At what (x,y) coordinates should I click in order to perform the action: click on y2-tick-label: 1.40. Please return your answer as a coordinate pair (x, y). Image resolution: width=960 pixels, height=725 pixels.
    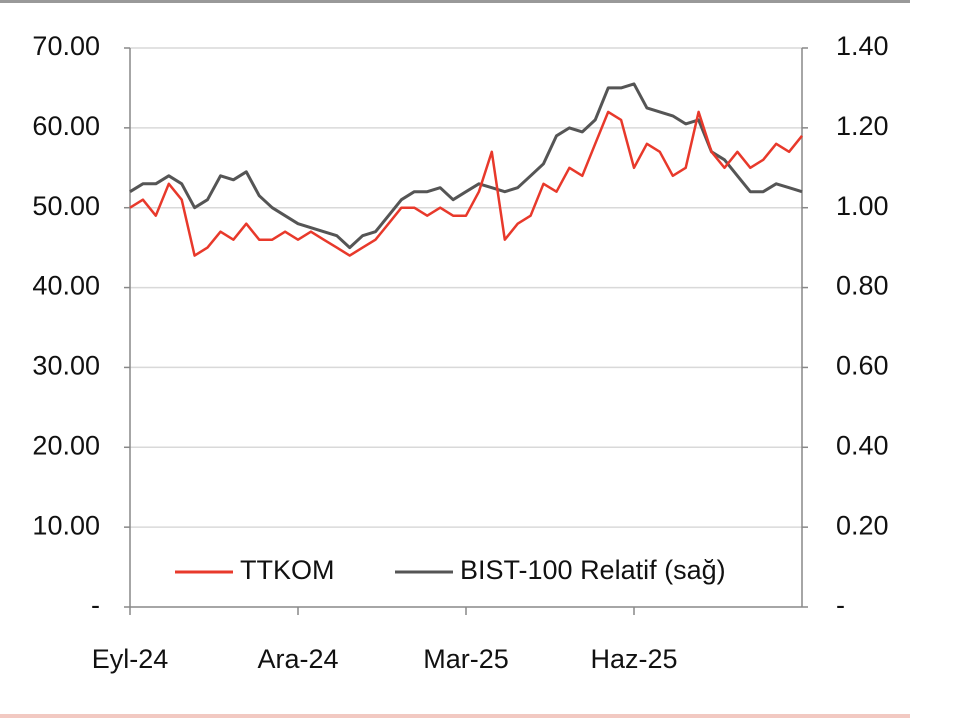
    Looking at the image, I should click on (862, 46).